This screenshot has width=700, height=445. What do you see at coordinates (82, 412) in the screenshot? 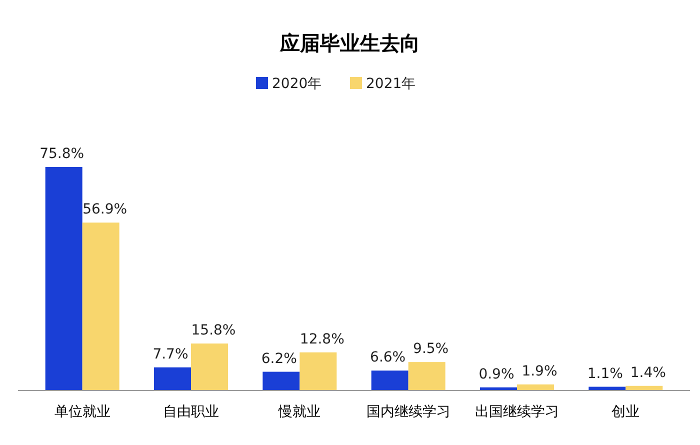
I see `x-tick-label: 单位就业` at bounding box center [82, 412].